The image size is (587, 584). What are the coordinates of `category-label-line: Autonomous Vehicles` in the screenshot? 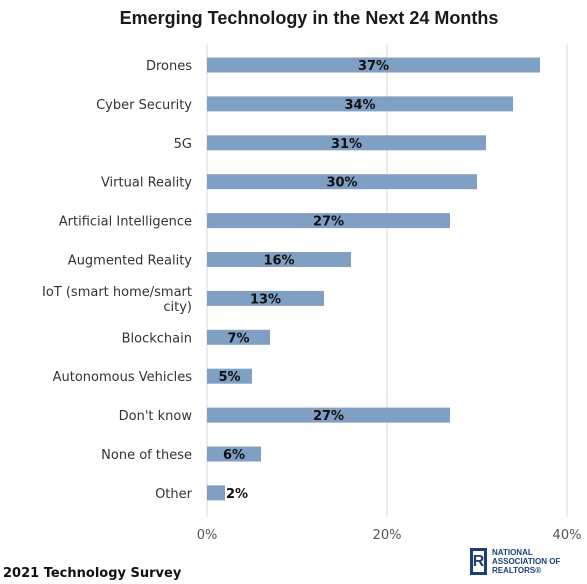 It's located at (123, 377).